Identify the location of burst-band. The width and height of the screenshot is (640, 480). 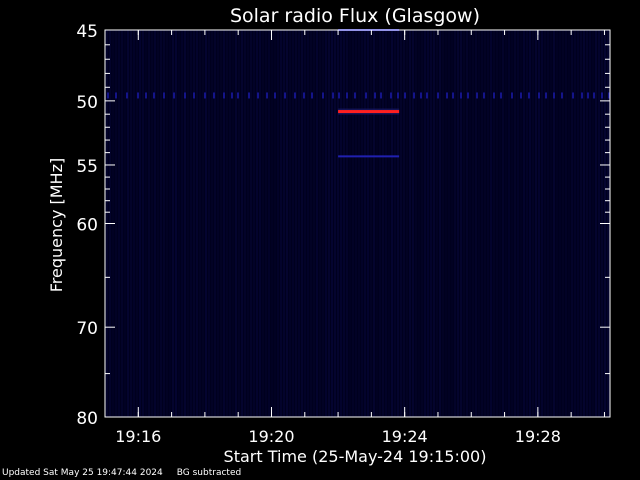
(369, 112).